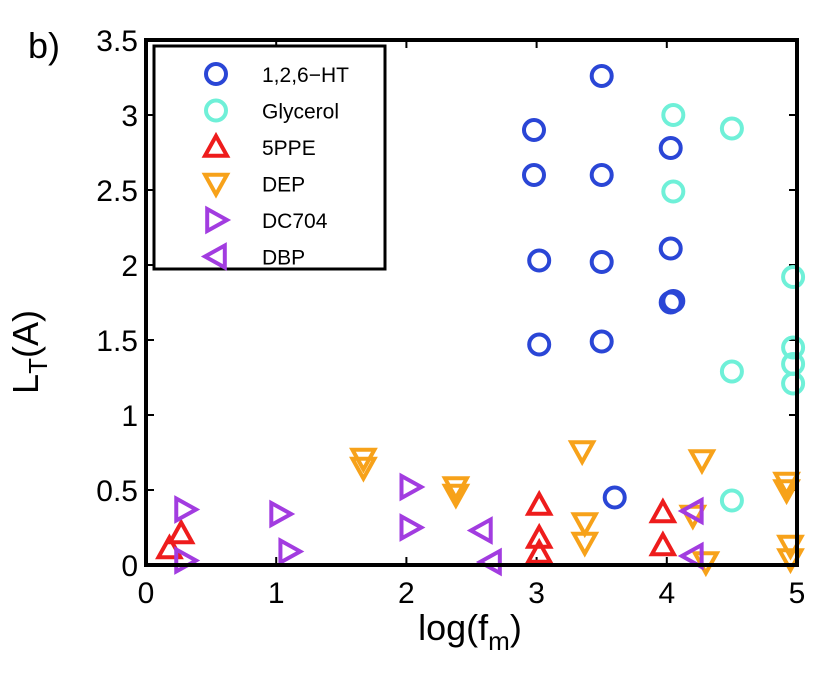  Describe the element at coordinates (216, 110) in the screenshot. I see `legend-marker-glycerol` at that location.